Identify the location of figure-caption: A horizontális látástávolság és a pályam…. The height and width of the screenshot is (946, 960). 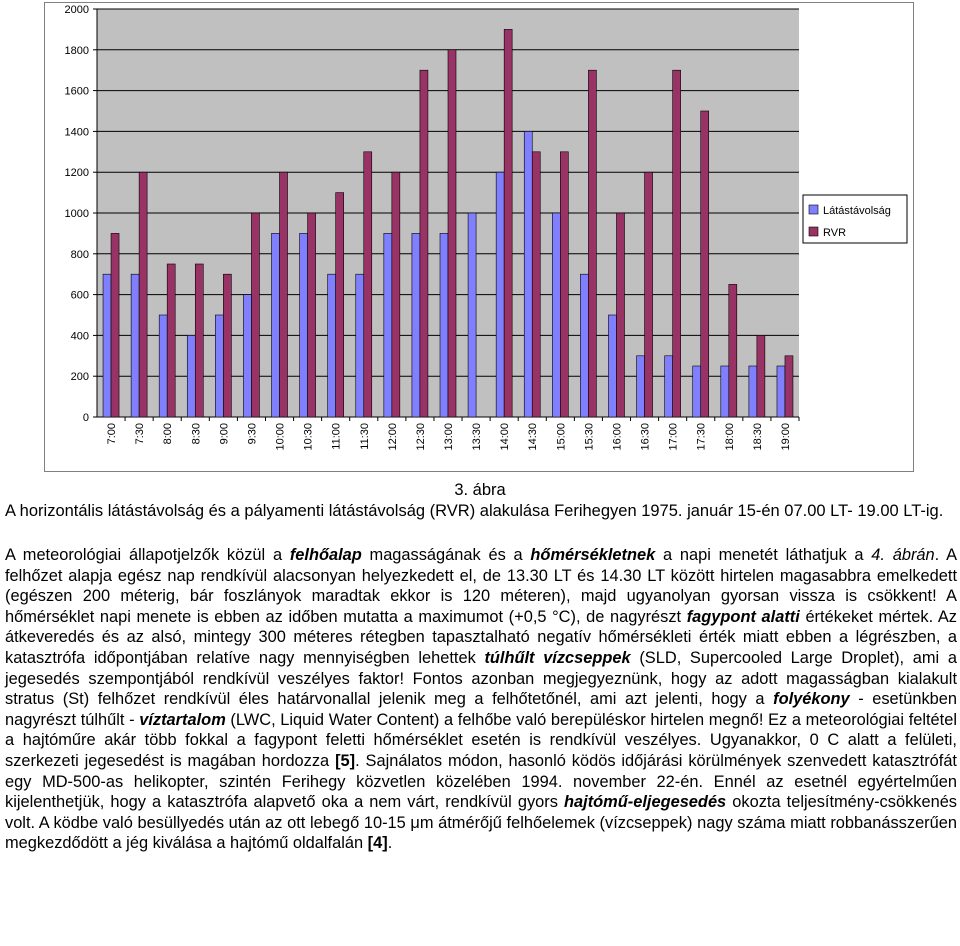
(474, 511).